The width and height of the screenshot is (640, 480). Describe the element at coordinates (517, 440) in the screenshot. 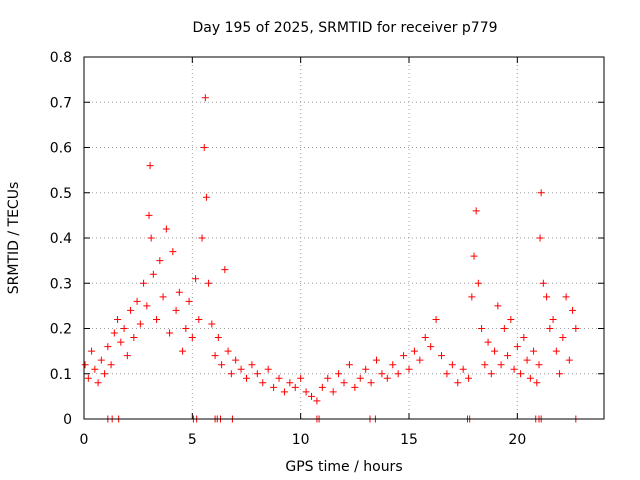

I see `x-tick-label: 20` at that location.